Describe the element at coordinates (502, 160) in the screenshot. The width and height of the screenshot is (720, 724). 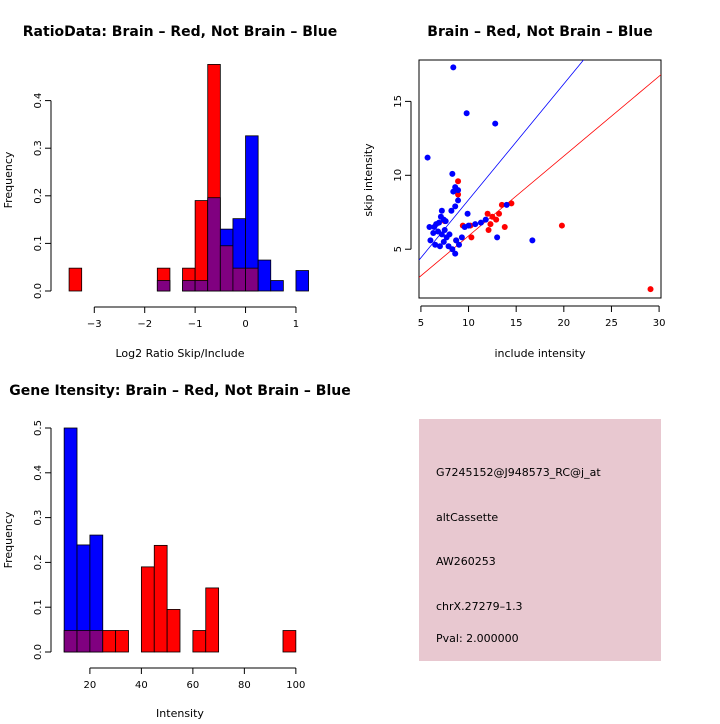
I see `fit-line-blue` at that location.